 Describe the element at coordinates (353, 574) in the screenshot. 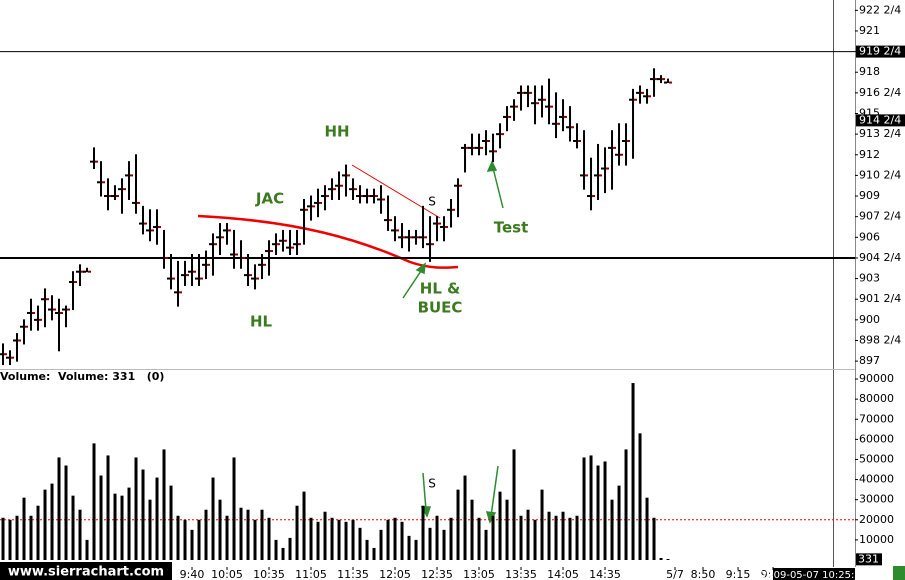

I see `x-tick-label: 11:35` at that location.